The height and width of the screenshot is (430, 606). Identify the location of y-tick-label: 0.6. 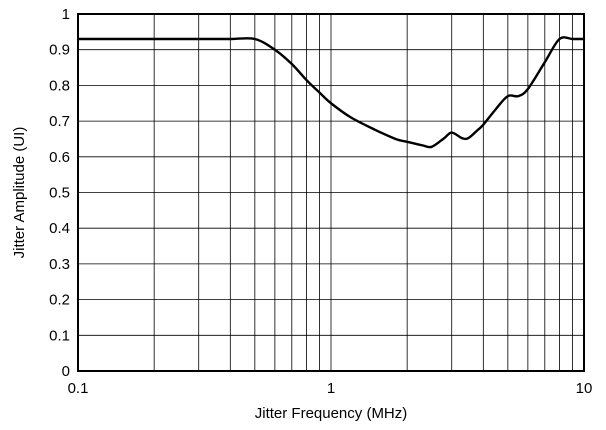
(59, 157).